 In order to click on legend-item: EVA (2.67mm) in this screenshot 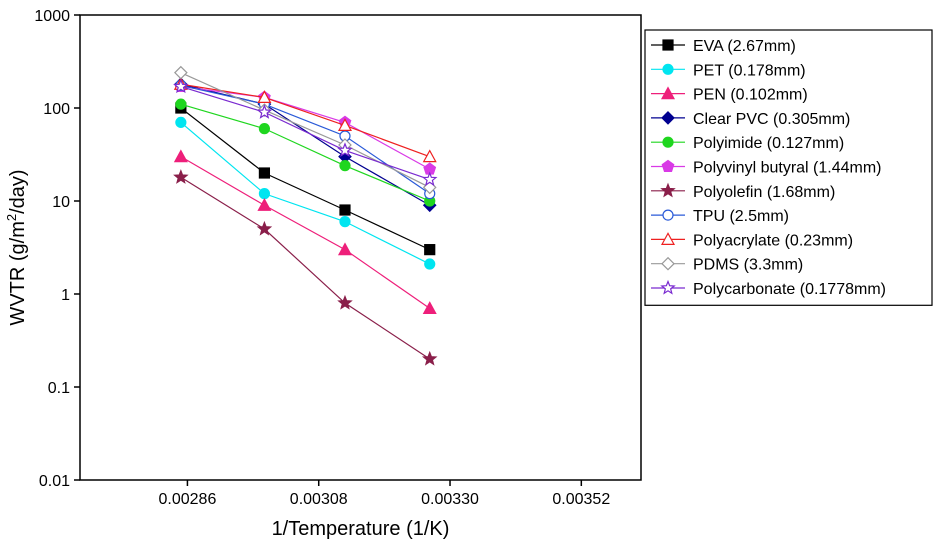, I will do `click(723, 46)`.